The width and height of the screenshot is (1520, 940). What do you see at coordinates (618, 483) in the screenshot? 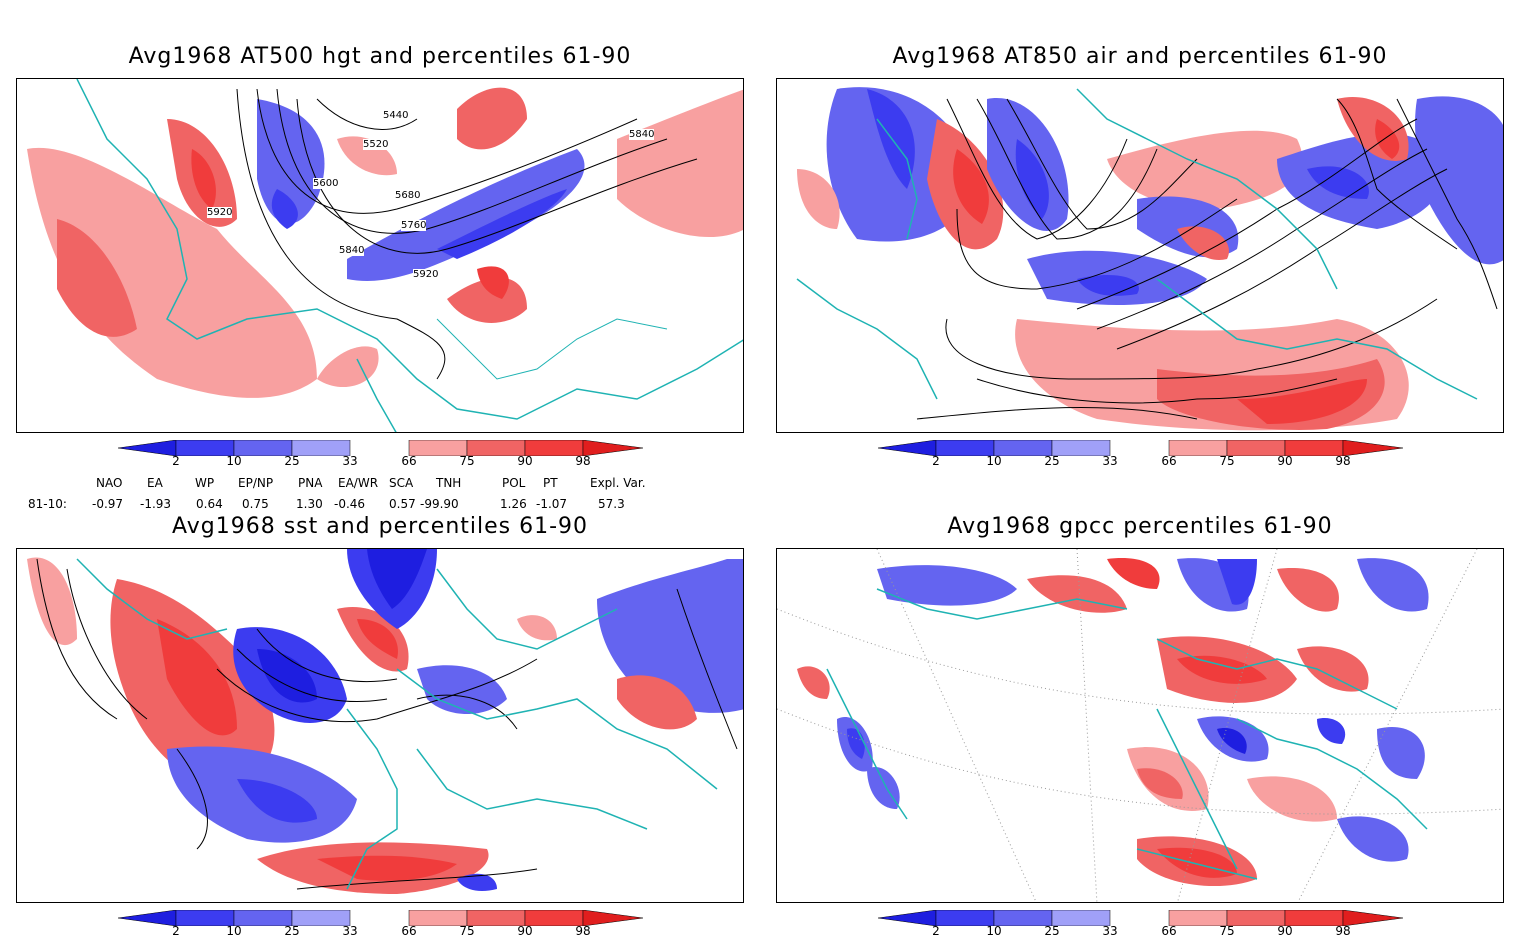
I see `index-header: Expl. Var.` at bounding box center [618, 483].